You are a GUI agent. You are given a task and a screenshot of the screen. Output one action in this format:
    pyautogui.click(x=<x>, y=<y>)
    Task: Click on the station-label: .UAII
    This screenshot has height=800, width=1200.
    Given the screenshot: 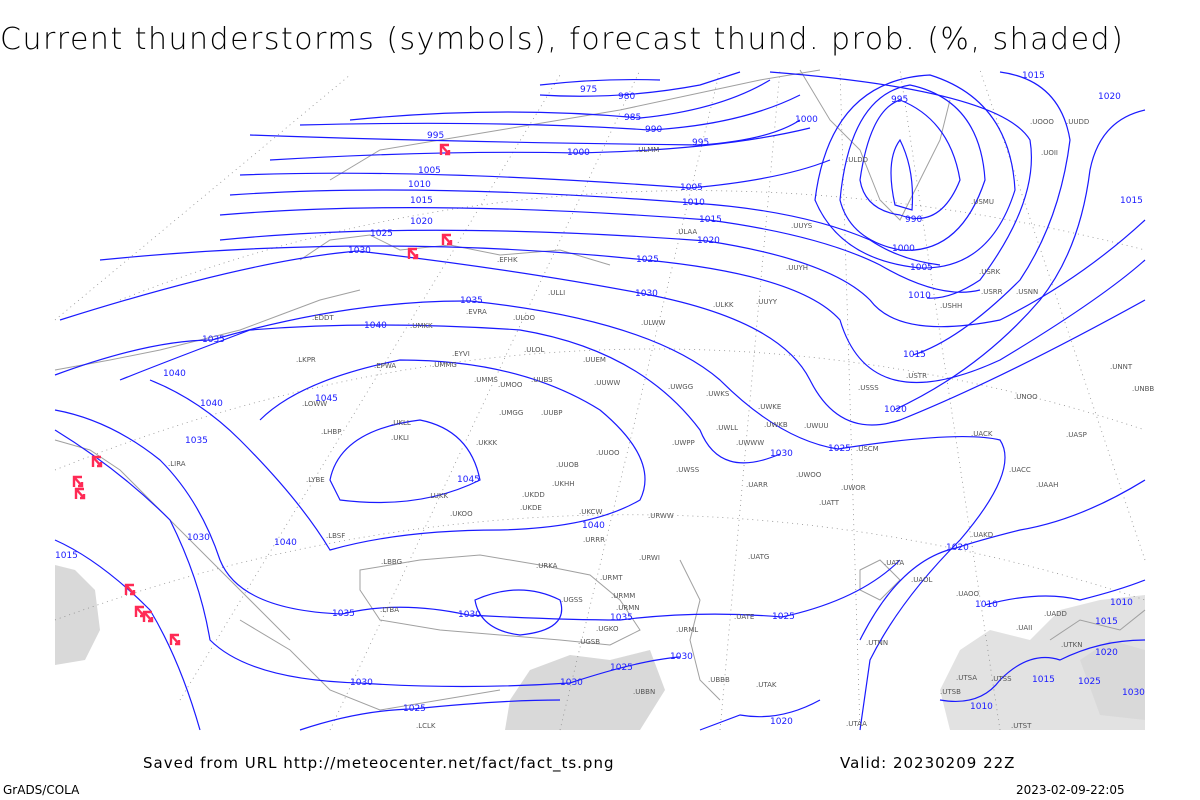 What is the action you would take?
    pyautogui.click(x=1024, y=628)
    